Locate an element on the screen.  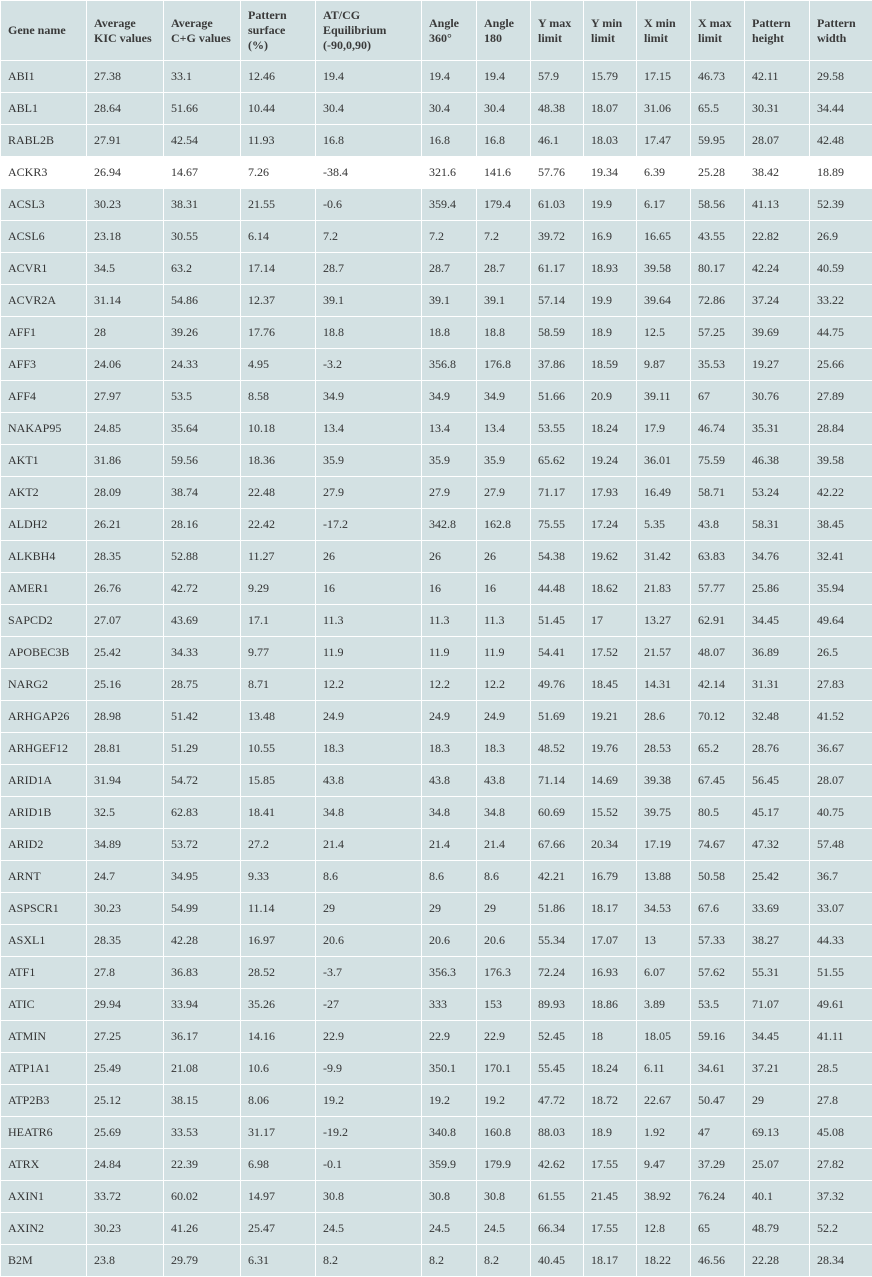
table-cell: 39.72 is located at coordinates (557, 237).